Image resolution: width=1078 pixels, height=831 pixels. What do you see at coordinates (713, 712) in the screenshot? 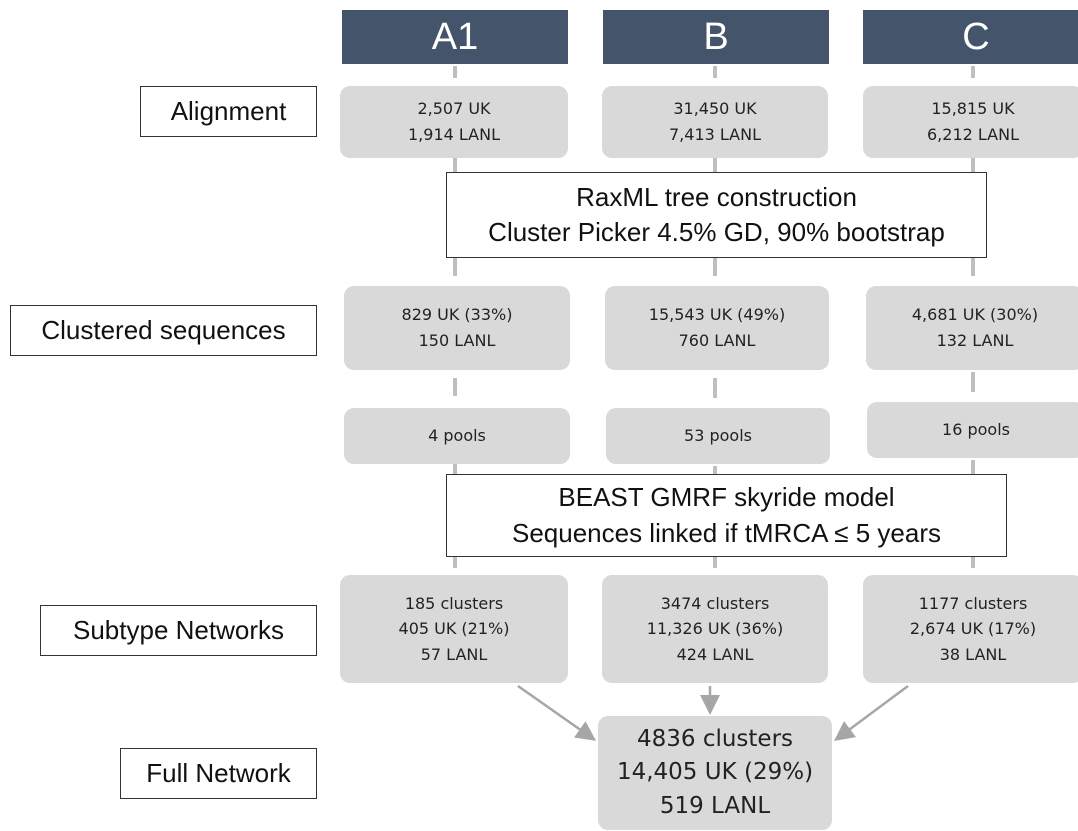
I see `merge-arrows` at bounding box center [713, 712].